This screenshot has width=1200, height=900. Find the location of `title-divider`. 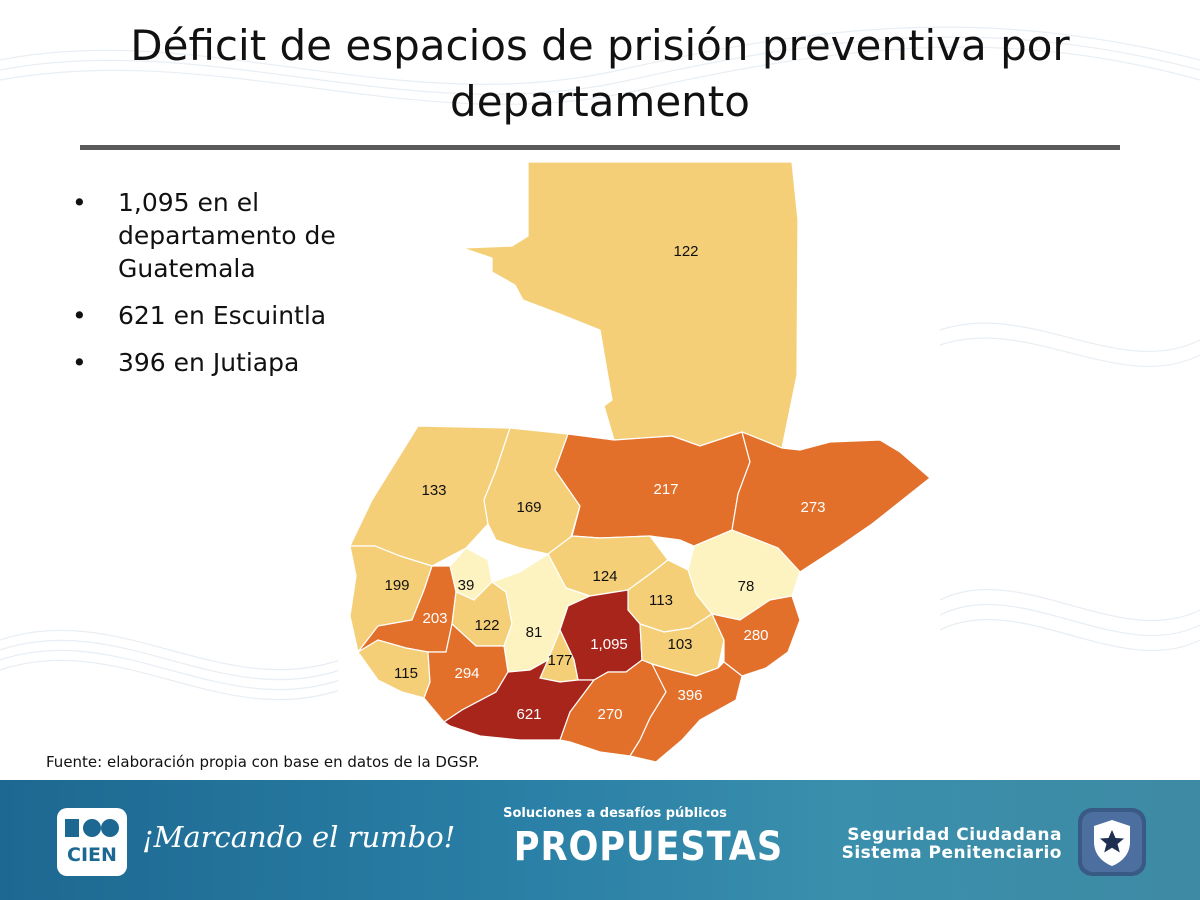

title-divider is located at coordinates (600, 147).